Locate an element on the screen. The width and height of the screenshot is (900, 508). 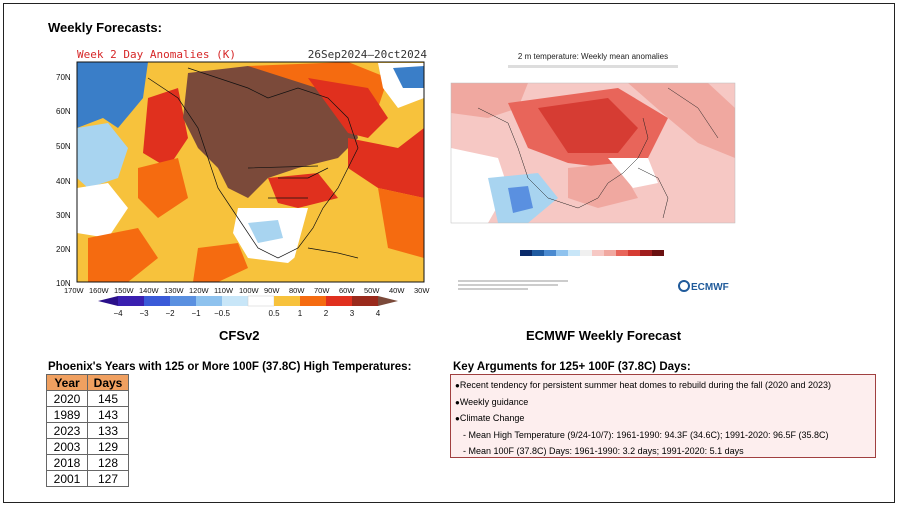
lon-label: 140W is located at coordinates (149, 290).